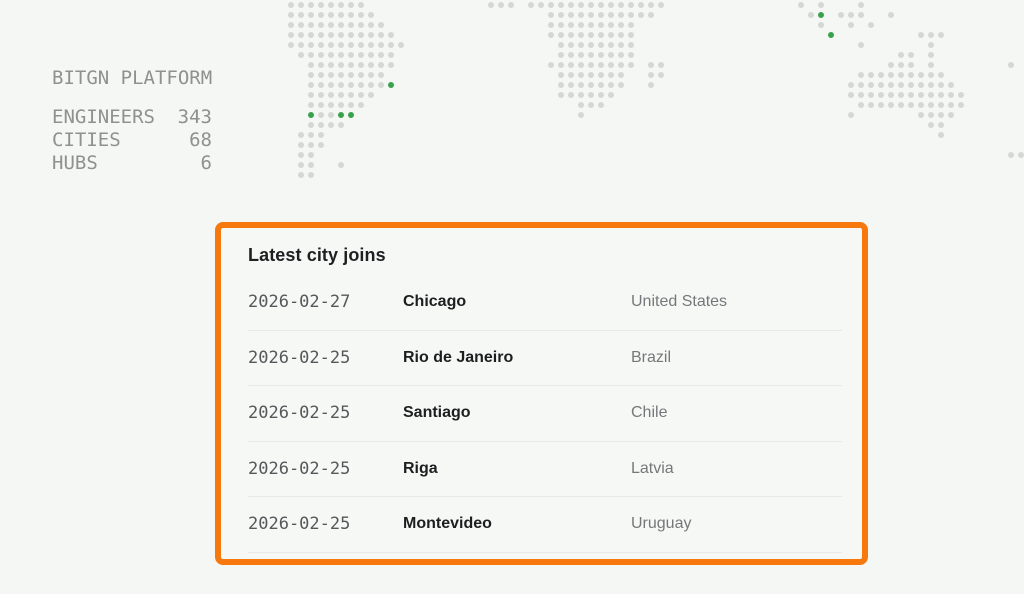  I want to click on join-date: 2026-02-25, so click(299, 357).